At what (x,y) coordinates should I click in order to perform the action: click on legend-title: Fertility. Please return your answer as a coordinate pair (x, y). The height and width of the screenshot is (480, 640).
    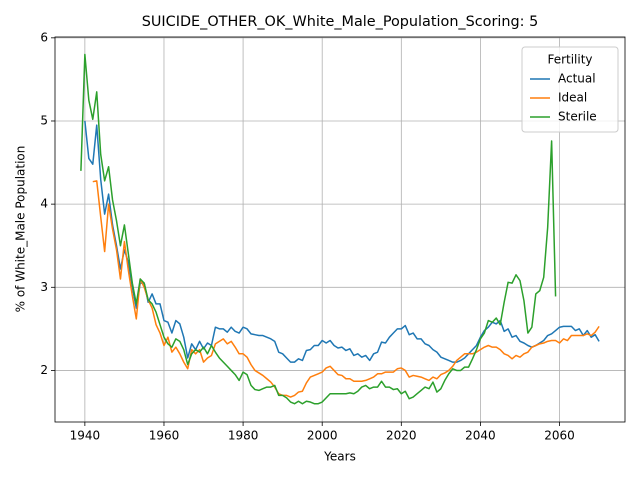
    Looking at the image, I should click on (569, 60).